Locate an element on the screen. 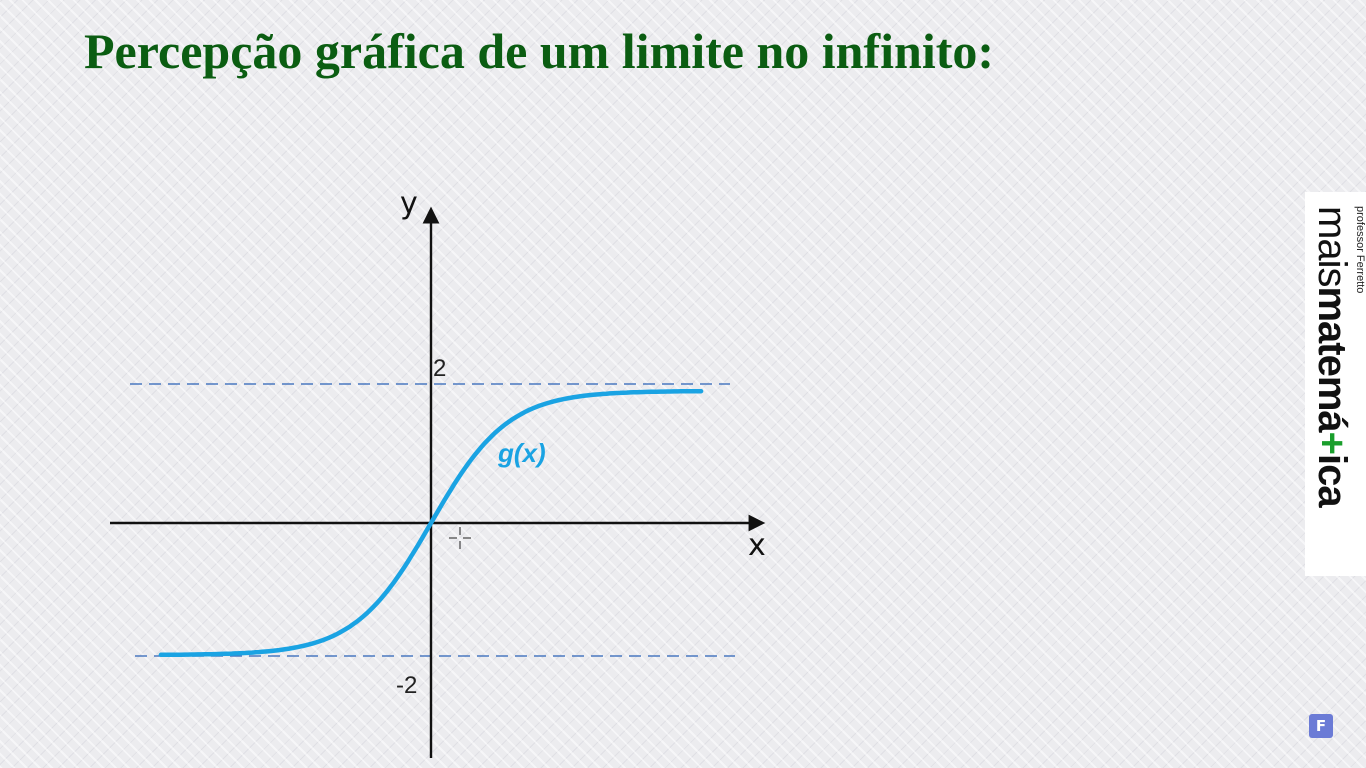  upper-tick-label: 2 is located at coordinates (439, 368).